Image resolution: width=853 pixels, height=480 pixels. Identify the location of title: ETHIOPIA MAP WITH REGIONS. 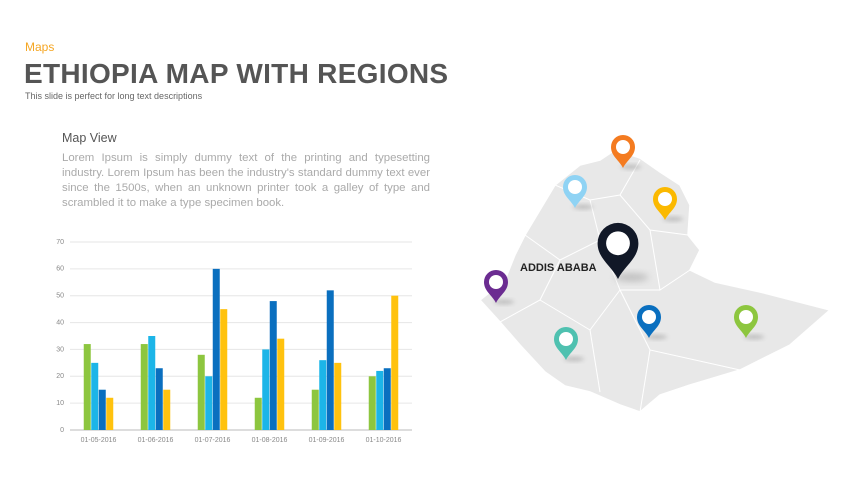
(236, 73).